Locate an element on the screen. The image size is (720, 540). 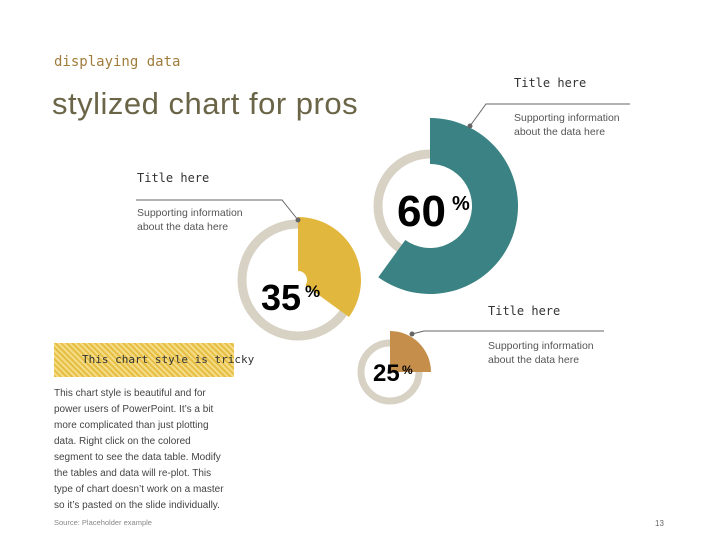
label-35: 35 is located at coordinates (281, 297).